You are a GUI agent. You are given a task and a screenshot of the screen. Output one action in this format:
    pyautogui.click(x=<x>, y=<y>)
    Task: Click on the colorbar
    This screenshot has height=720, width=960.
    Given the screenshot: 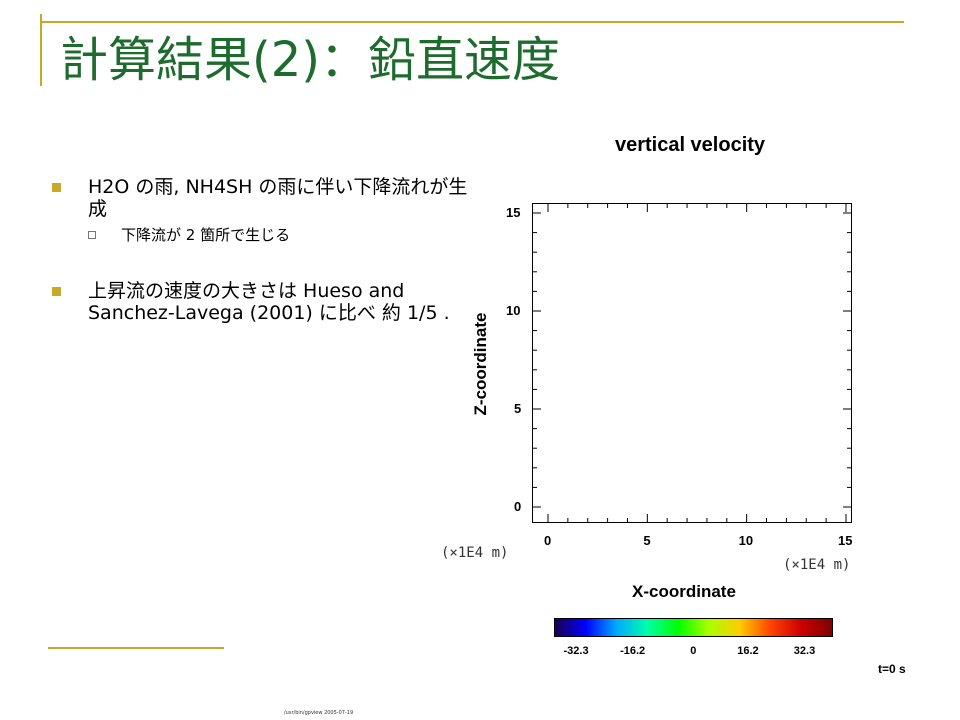 What is the action you would take?
    pyautogui.click(x=693, y=627)
    